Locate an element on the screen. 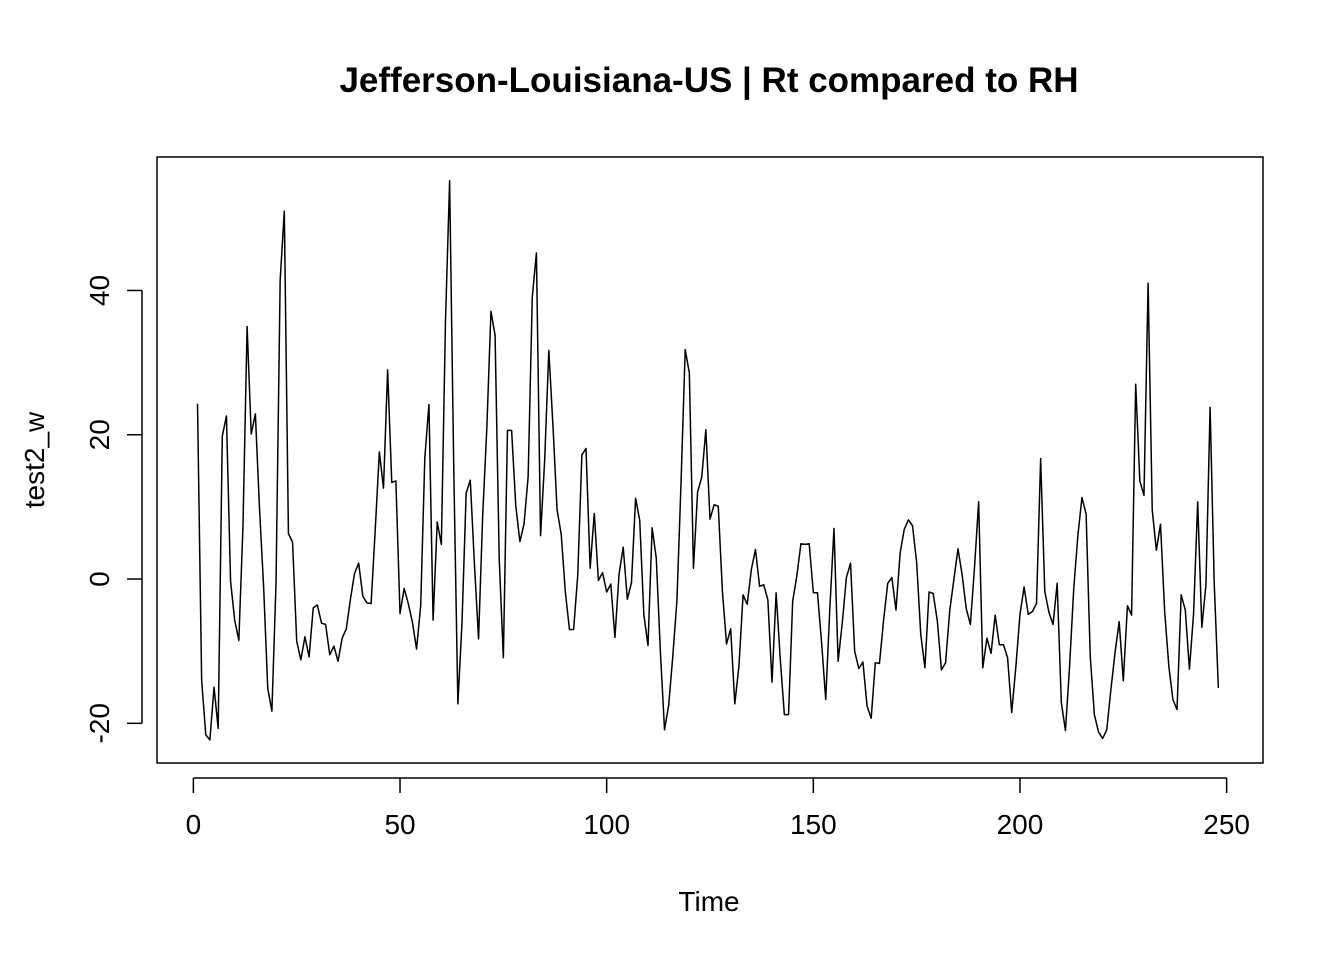 The height and width of the screenshot is (960, 1344). x-axis: 0 50 100 150 200 250 is located at coordinates (718, 808).